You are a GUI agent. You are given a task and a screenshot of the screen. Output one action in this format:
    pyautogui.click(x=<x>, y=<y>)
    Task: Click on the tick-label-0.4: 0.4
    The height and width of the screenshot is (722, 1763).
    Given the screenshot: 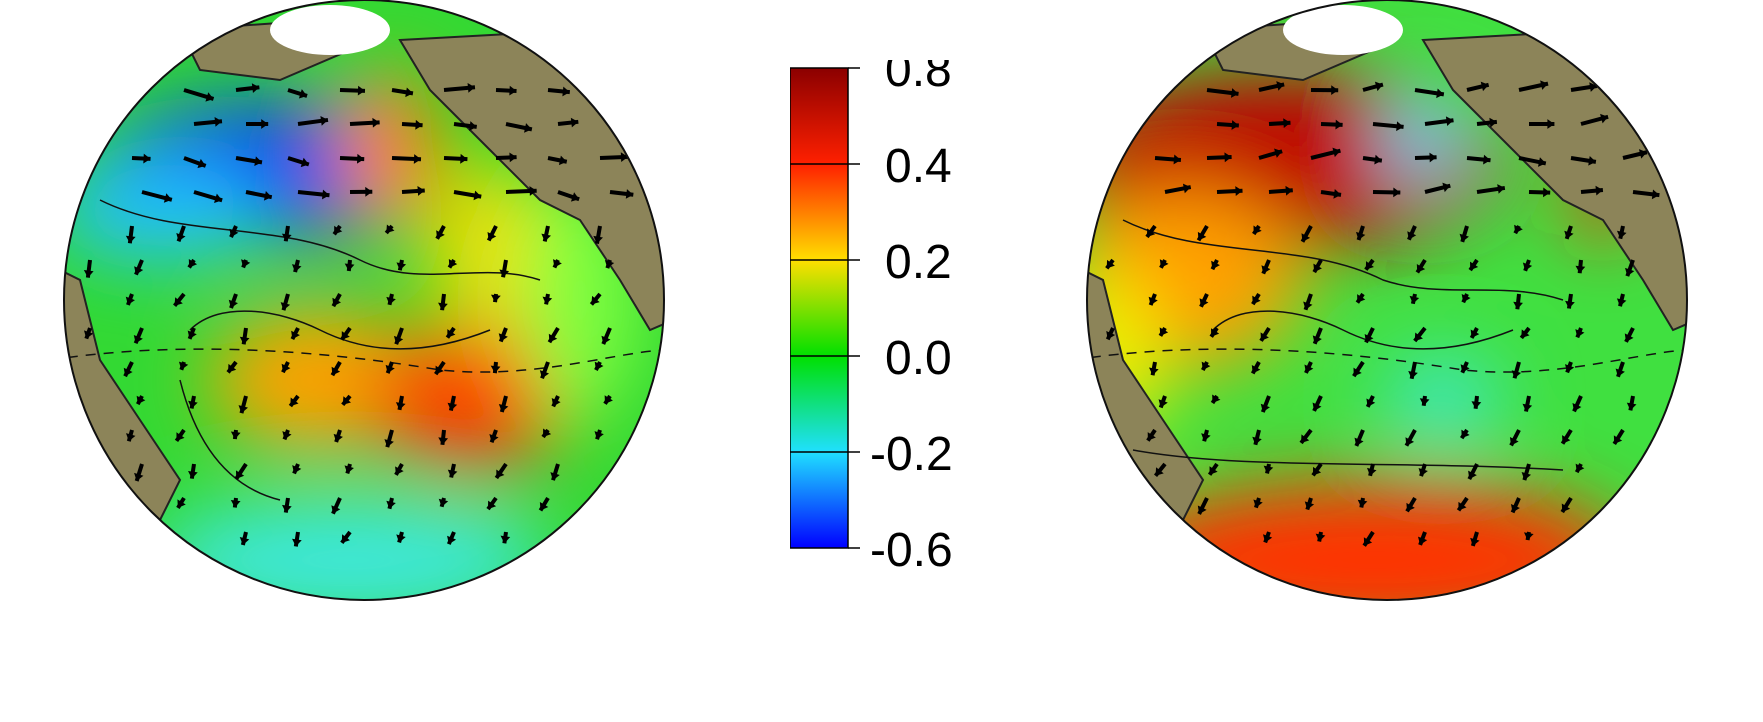 What is the action you would take?
    pyautogui.click(x=918, y=166)
    